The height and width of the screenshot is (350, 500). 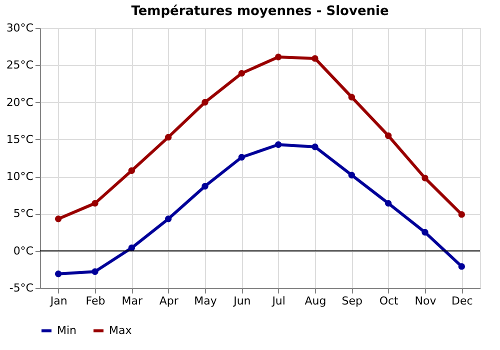 What do you see at coordinates (425, 301) in the screenshot?
I see `x-tick-label: Nov` at bounding box center [425, 301].